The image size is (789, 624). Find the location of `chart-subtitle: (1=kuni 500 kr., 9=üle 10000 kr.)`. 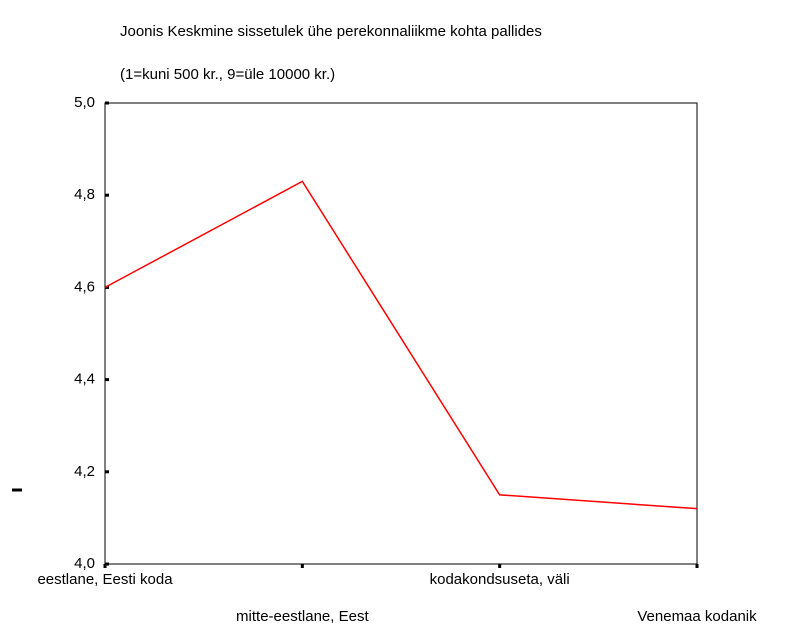

chart-subtitle: (1=kuni 500 kr., 9=üle 10000 kr.) is located at coordinates (227, 74).